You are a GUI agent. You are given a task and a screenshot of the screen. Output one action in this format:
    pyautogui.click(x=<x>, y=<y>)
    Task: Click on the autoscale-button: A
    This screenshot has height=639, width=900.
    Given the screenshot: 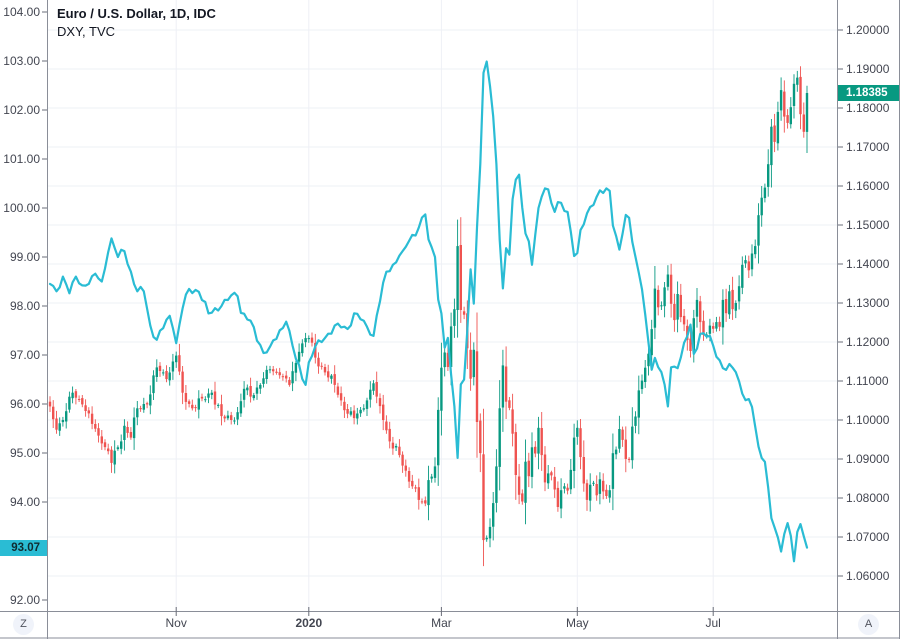 What is the action you would take?
    pyautogui.click(x=868, y=624)
    